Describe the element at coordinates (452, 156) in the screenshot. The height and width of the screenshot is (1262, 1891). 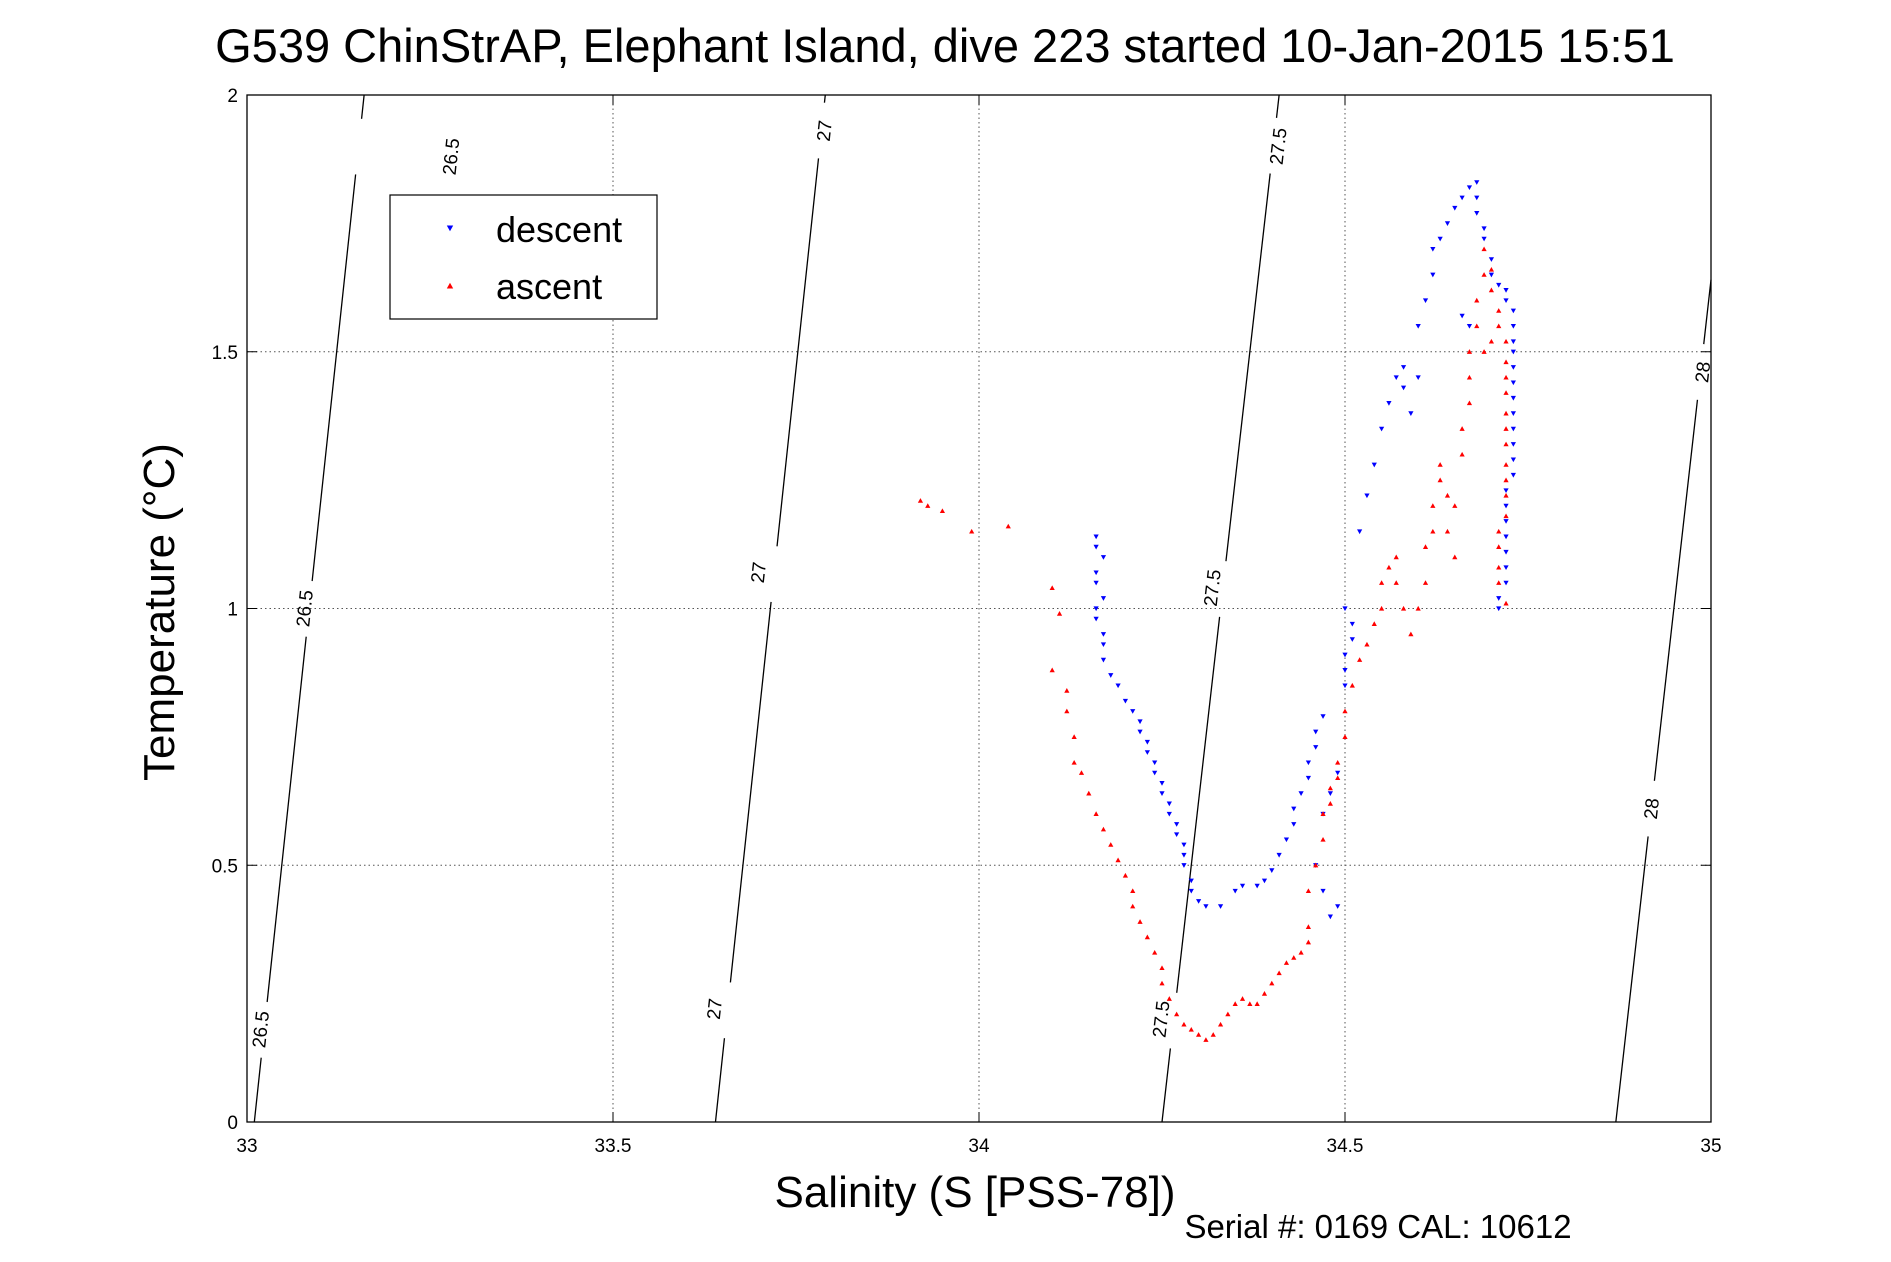
I see `density-contour-label: 26.5` at that location.